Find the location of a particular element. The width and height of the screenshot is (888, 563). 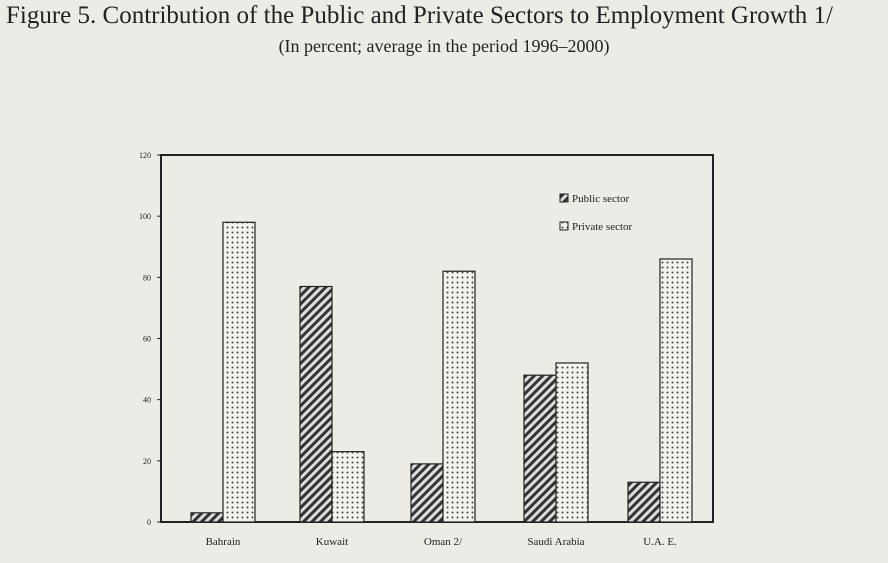

x-tick-label: Kuwait is located at coordinates (332, 542).